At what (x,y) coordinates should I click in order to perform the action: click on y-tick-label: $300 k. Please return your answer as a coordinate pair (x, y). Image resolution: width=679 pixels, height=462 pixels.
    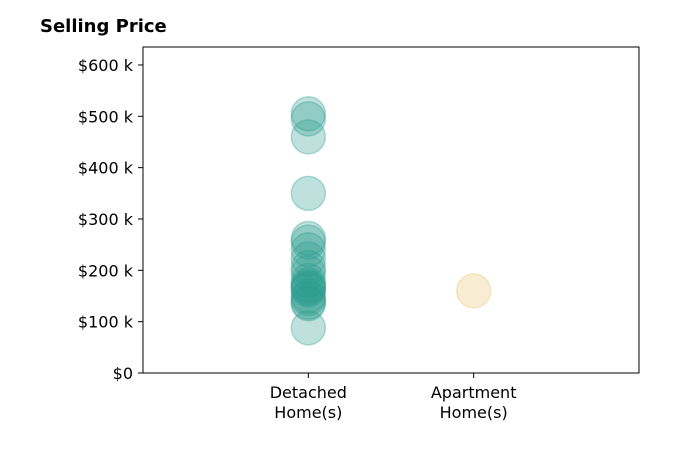
    Looking at the image, I should click on (106, 219).